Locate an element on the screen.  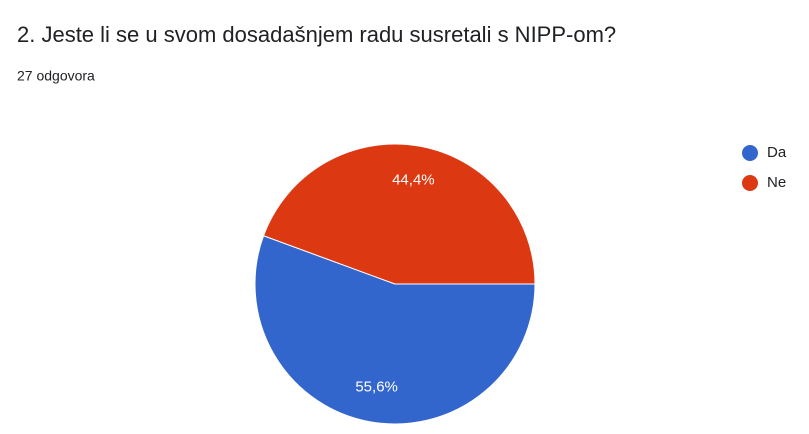
legend-label: Da is located at coordinates (777, 152).